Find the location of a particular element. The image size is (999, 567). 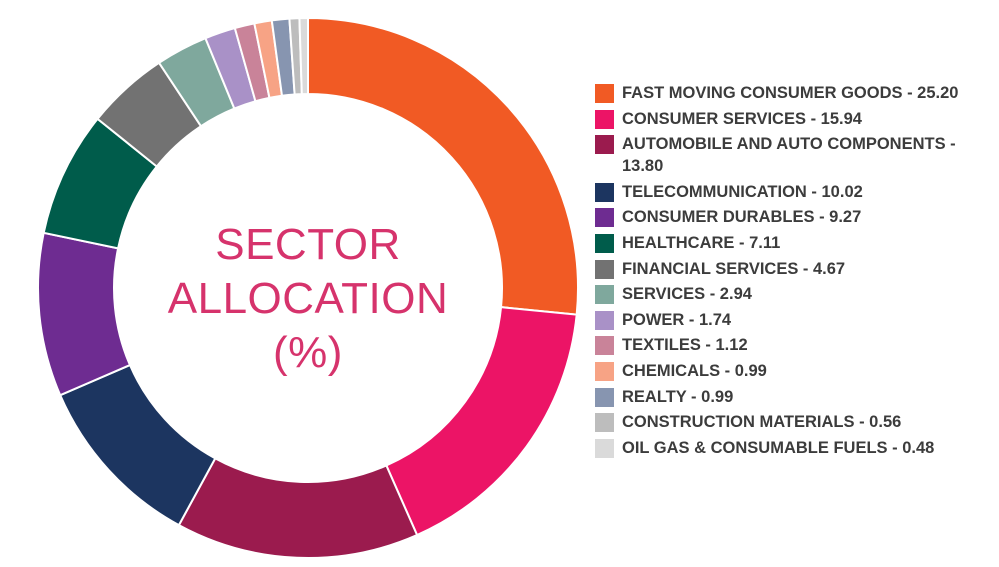

legend-item-6: FINANCIAL SERVICES - 4.67 is located at coordinates (795, 269).